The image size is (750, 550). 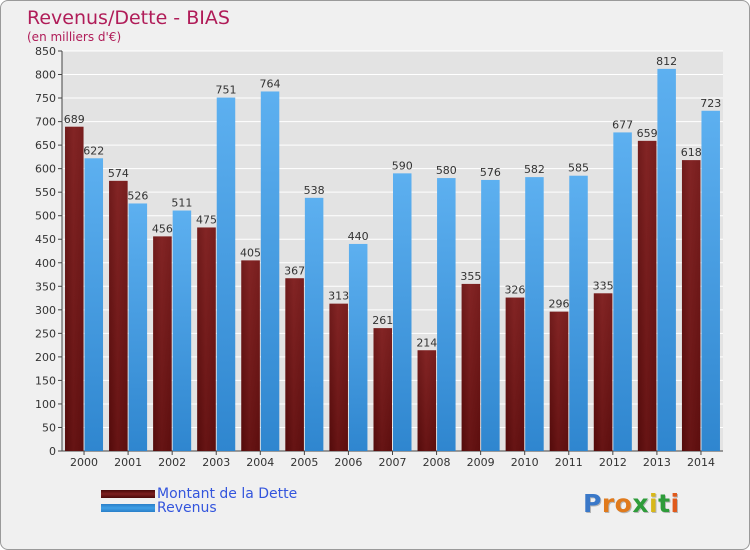 What do you see at coordinates (74, 119) in the screenshot?
I see `data-label-debt: 689` at bounding box center [74, 119].